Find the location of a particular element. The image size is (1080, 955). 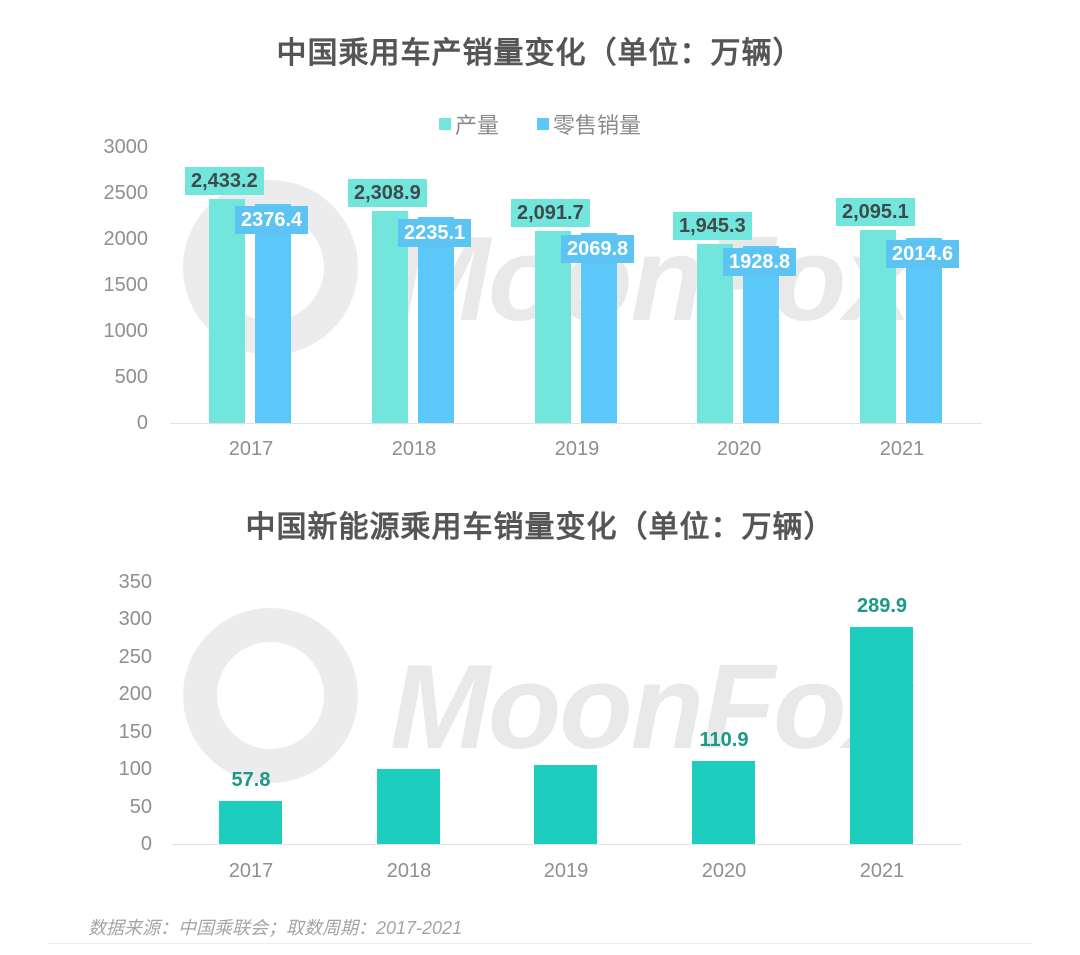

data-label-production: 2,095.1 is located at coordinates (875, 212).